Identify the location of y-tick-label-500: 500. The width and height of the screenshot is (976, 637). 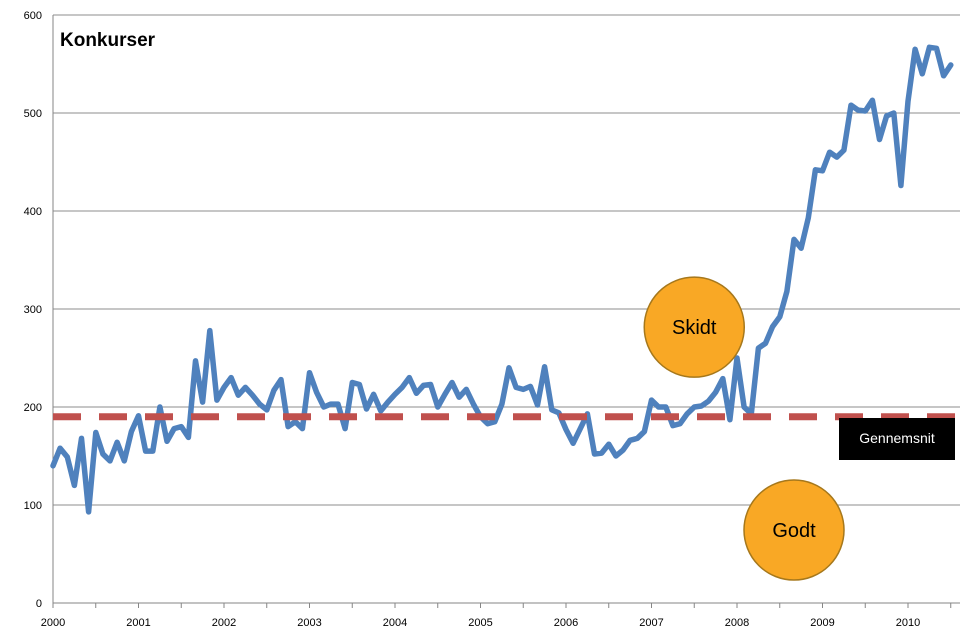
(33, 114).